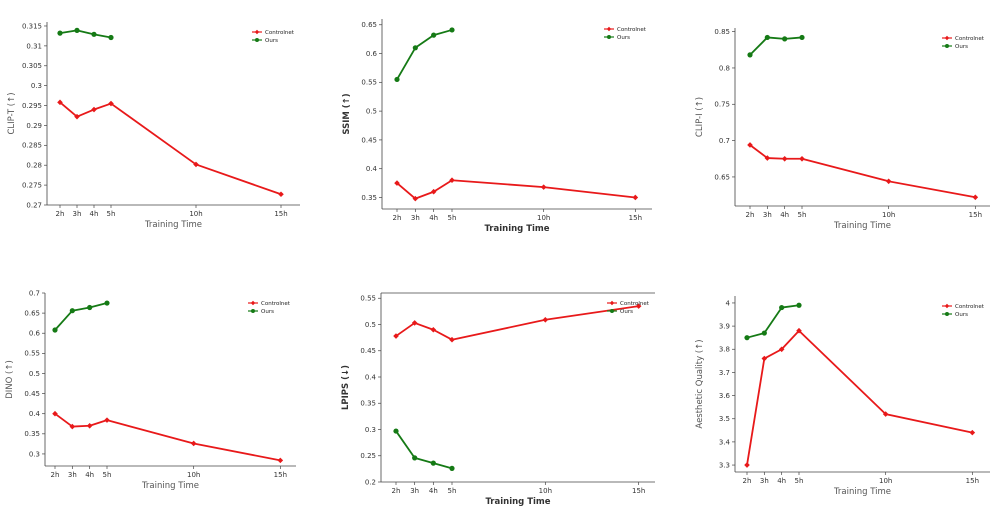 The image size is (997, 523). What do you see at coordinates (32, 66) in the screenshot?
I see `y-tick-label: 0.305` at bounding box center [32, 66].